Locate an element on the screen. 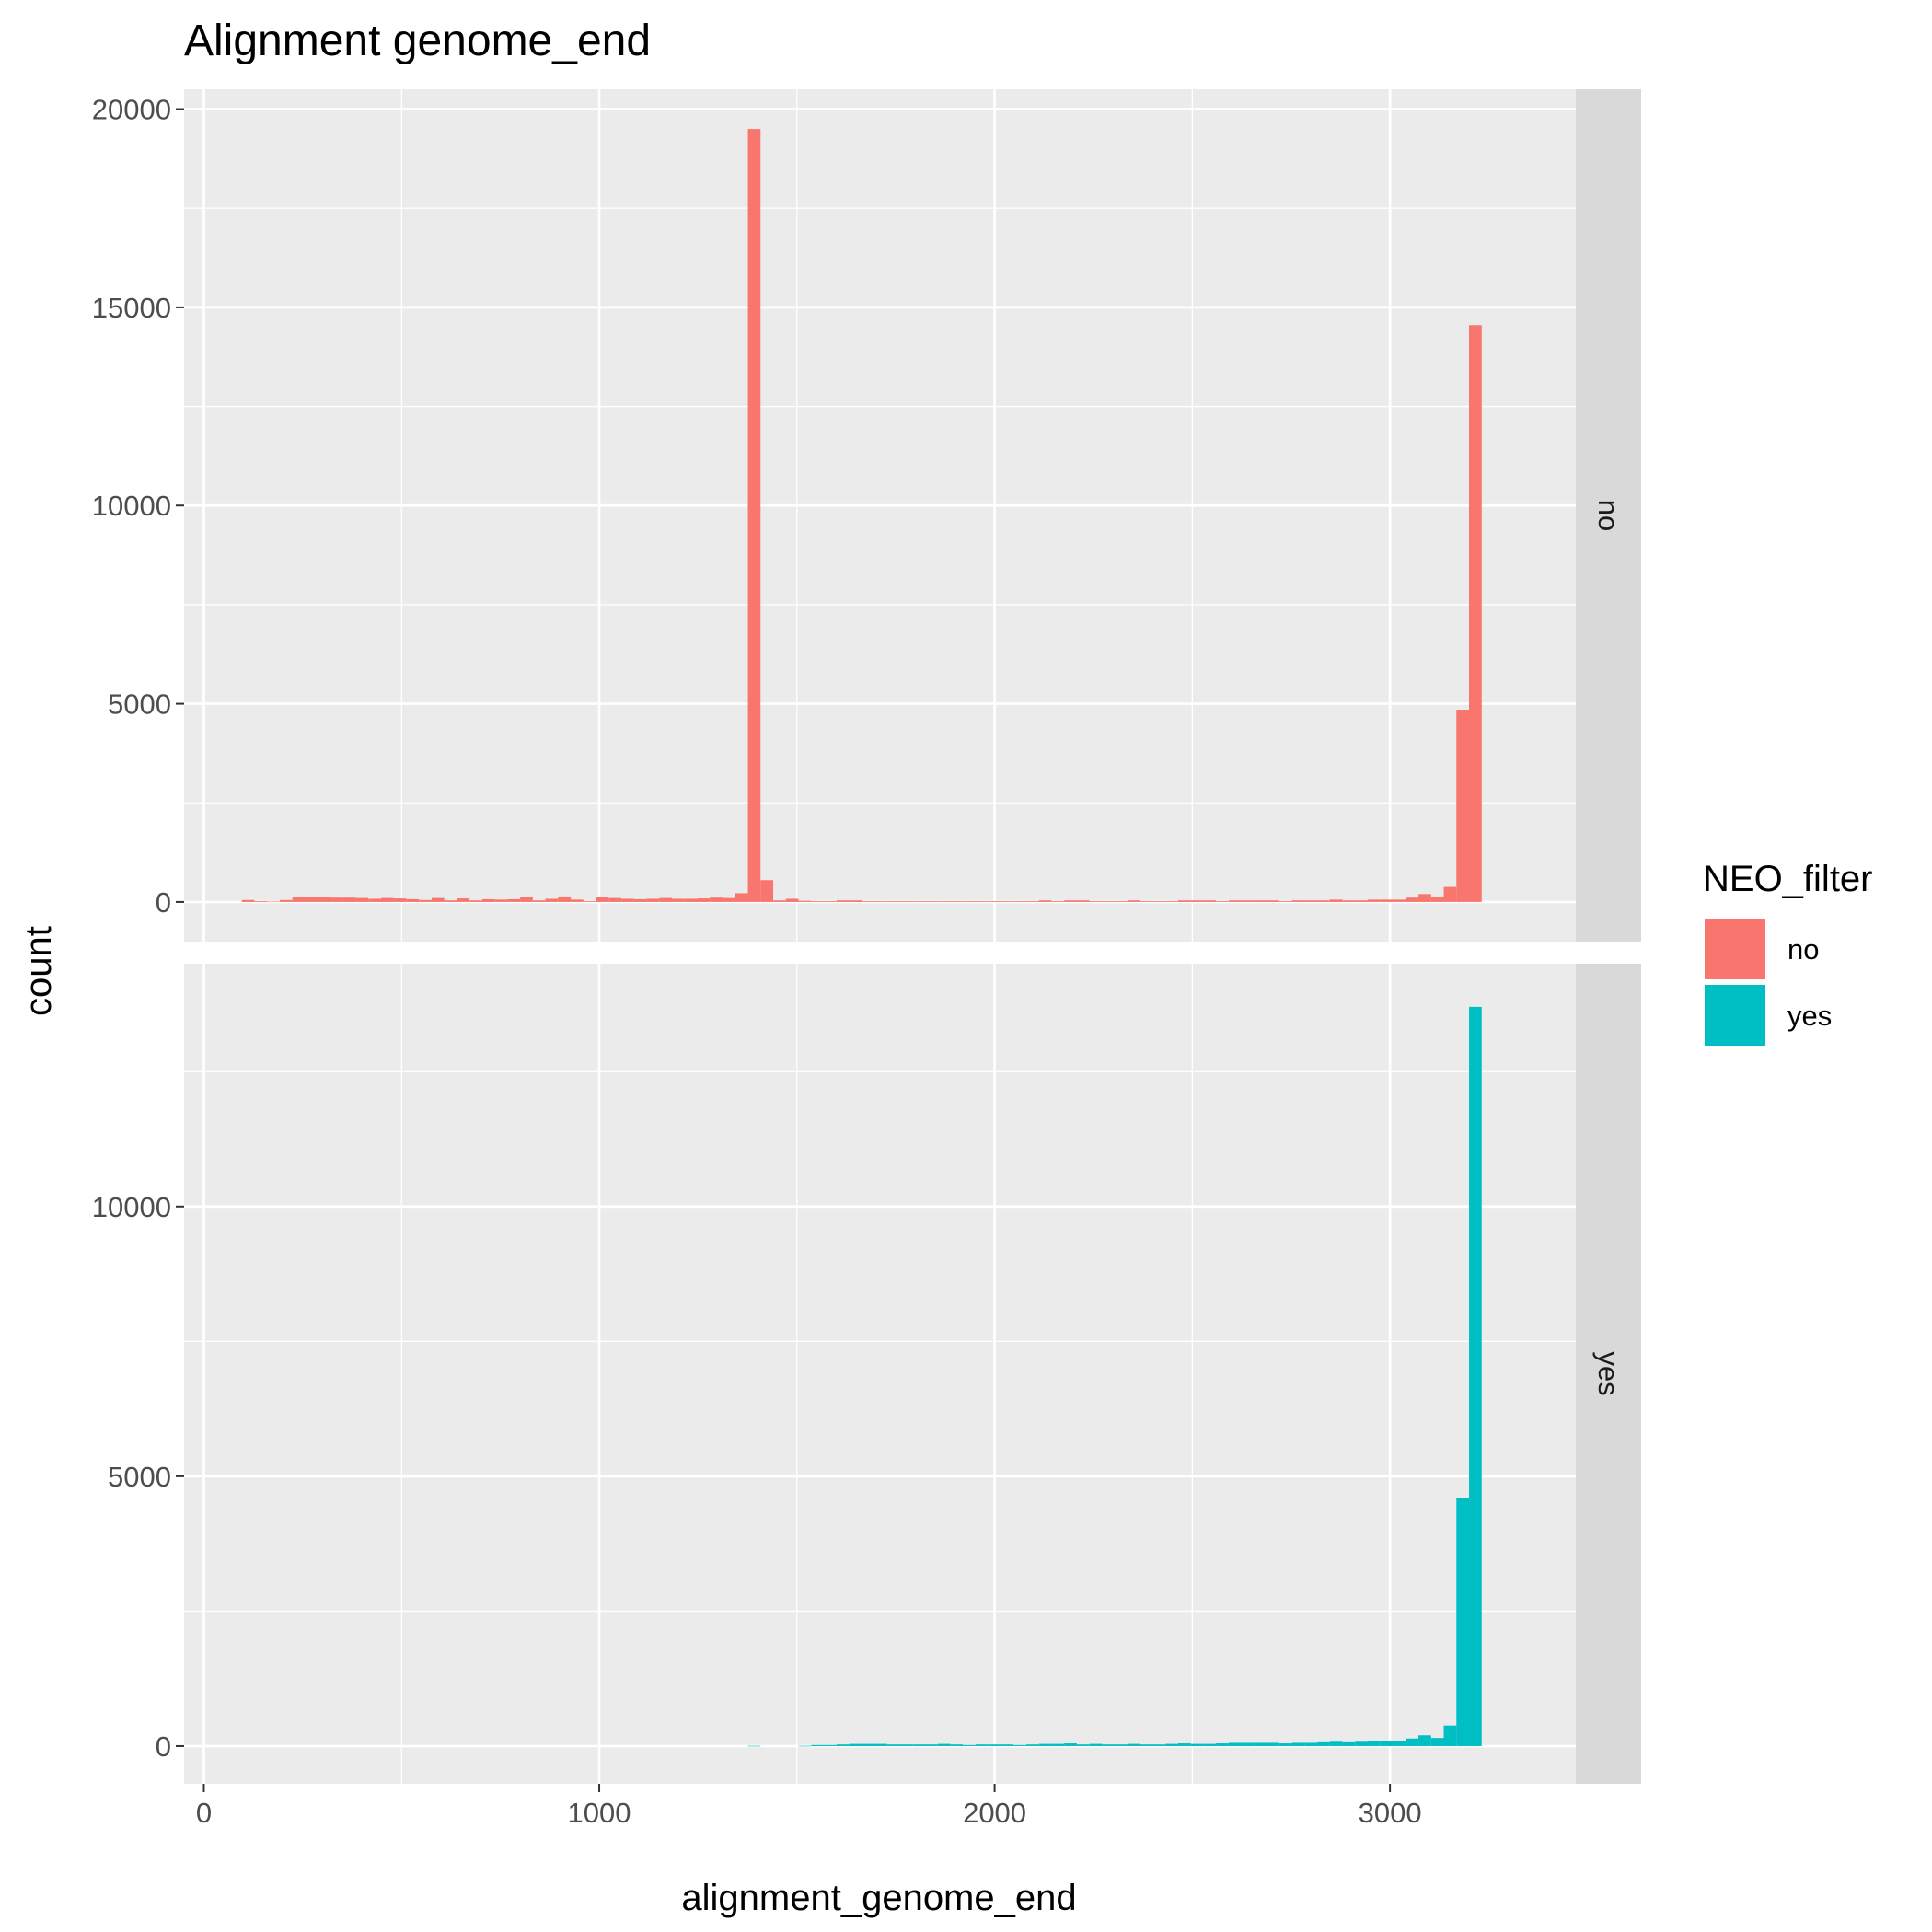 The width and height of the screenshot is (1932, 1932). y-tick-label: 0 is located at coordinates (163, 1746).